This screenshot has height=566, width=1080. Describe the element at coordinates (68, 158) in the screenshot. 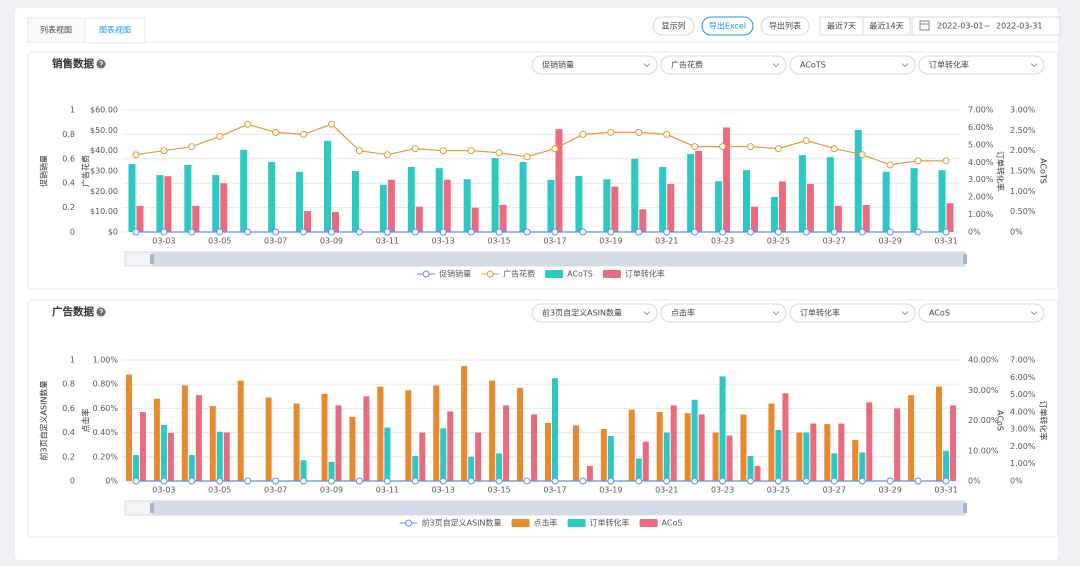

I see `y-tick-label: 0.6` at that location.